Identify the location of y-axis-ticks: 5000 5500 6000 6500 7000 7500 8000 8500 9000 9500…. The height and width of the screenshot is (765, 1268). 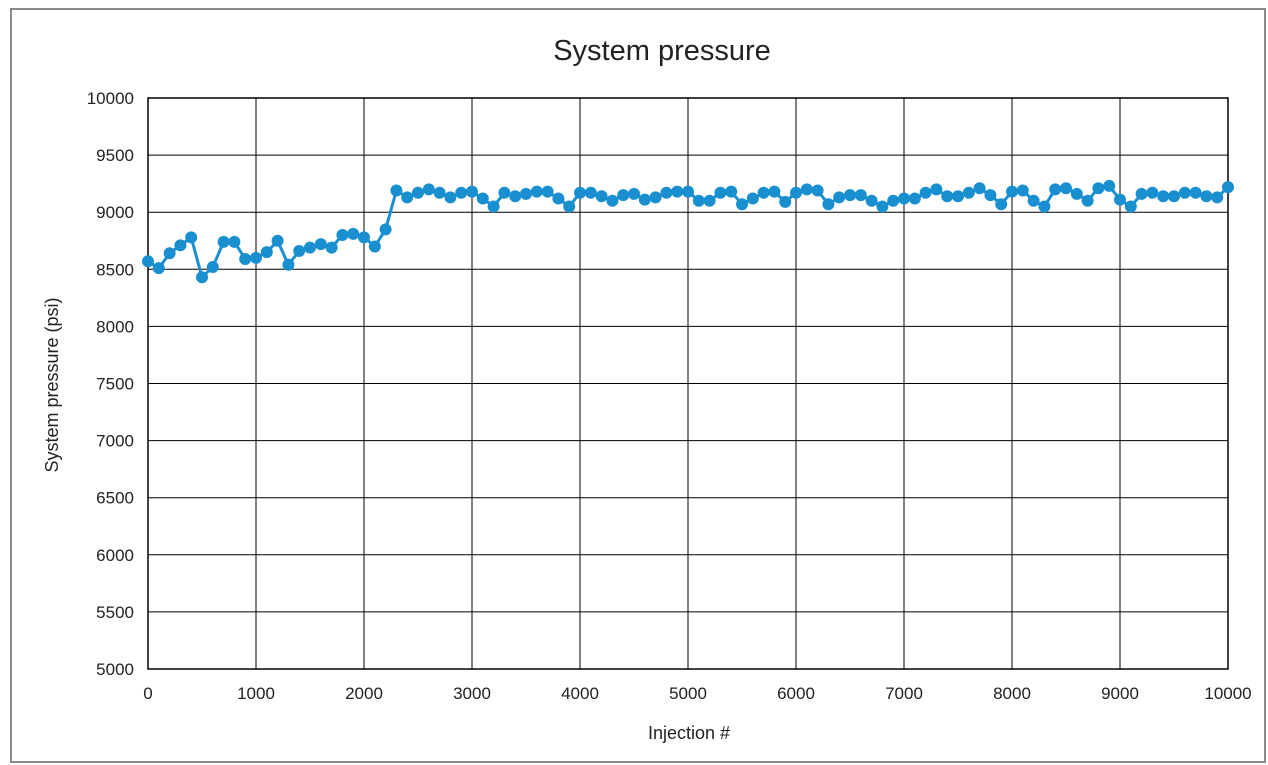
(110, 384).